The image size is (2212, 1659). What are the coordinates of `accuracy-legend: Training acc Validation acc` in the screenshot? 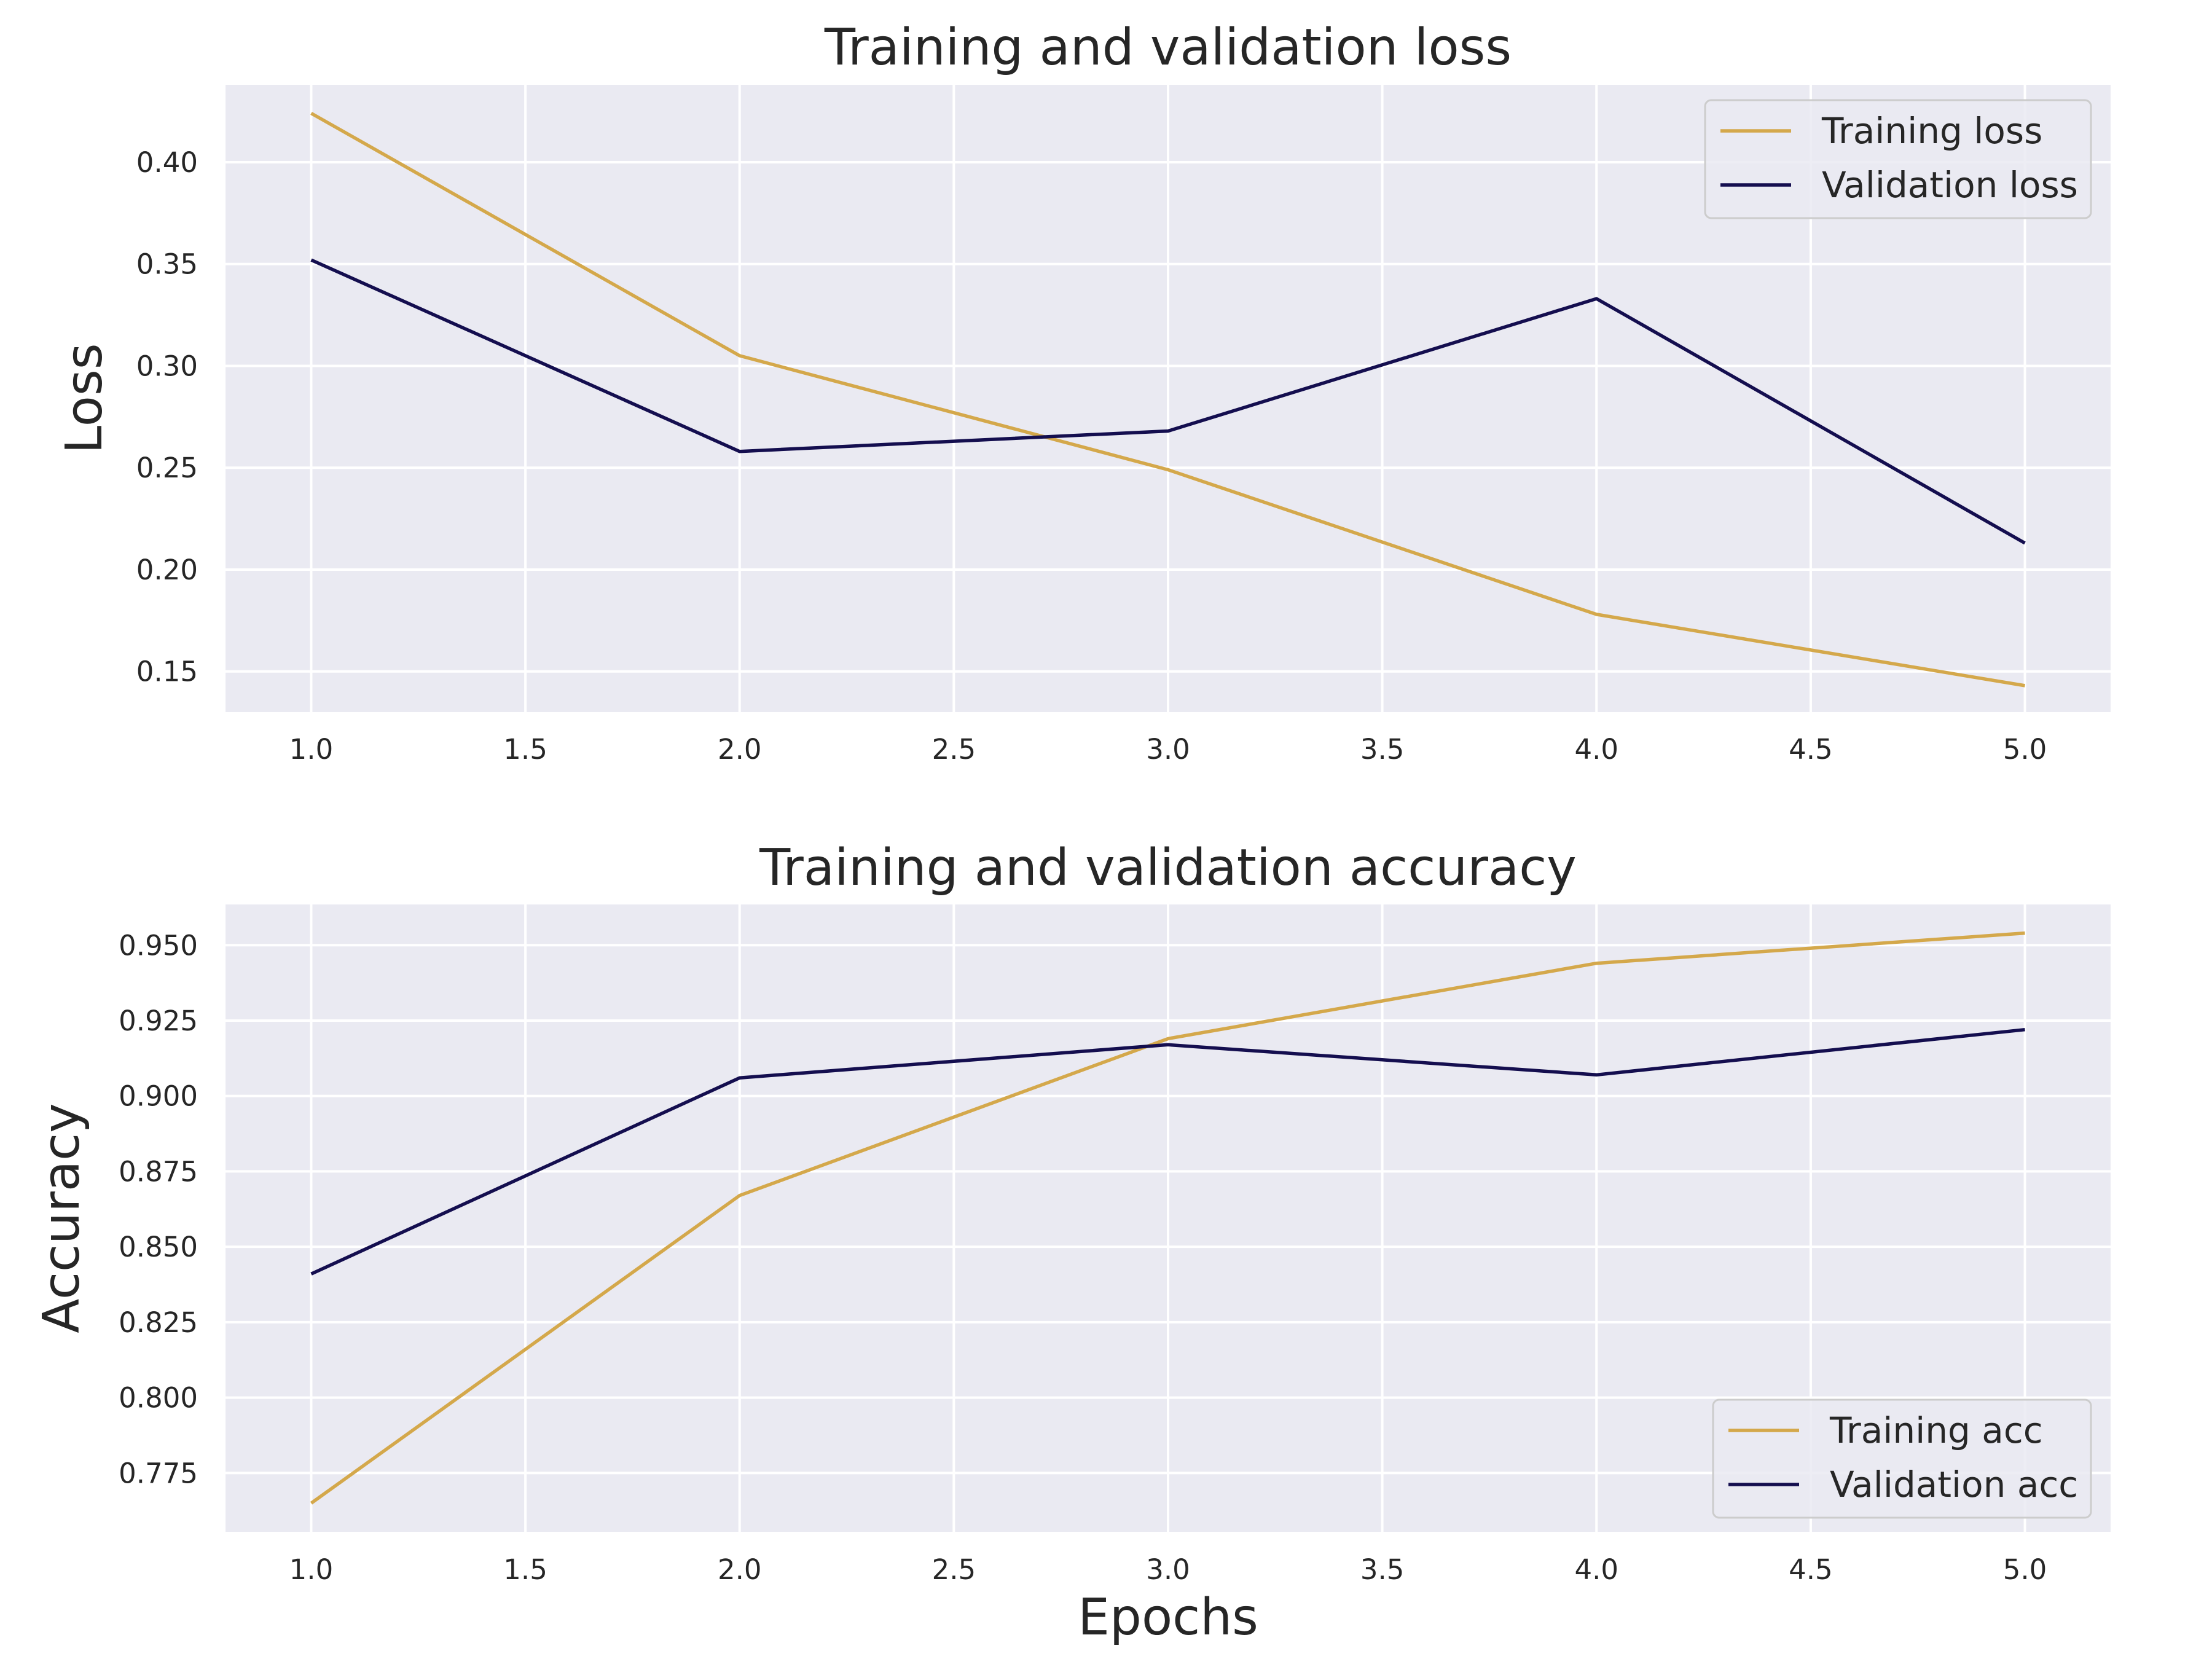 It's located at (1902, 1458).